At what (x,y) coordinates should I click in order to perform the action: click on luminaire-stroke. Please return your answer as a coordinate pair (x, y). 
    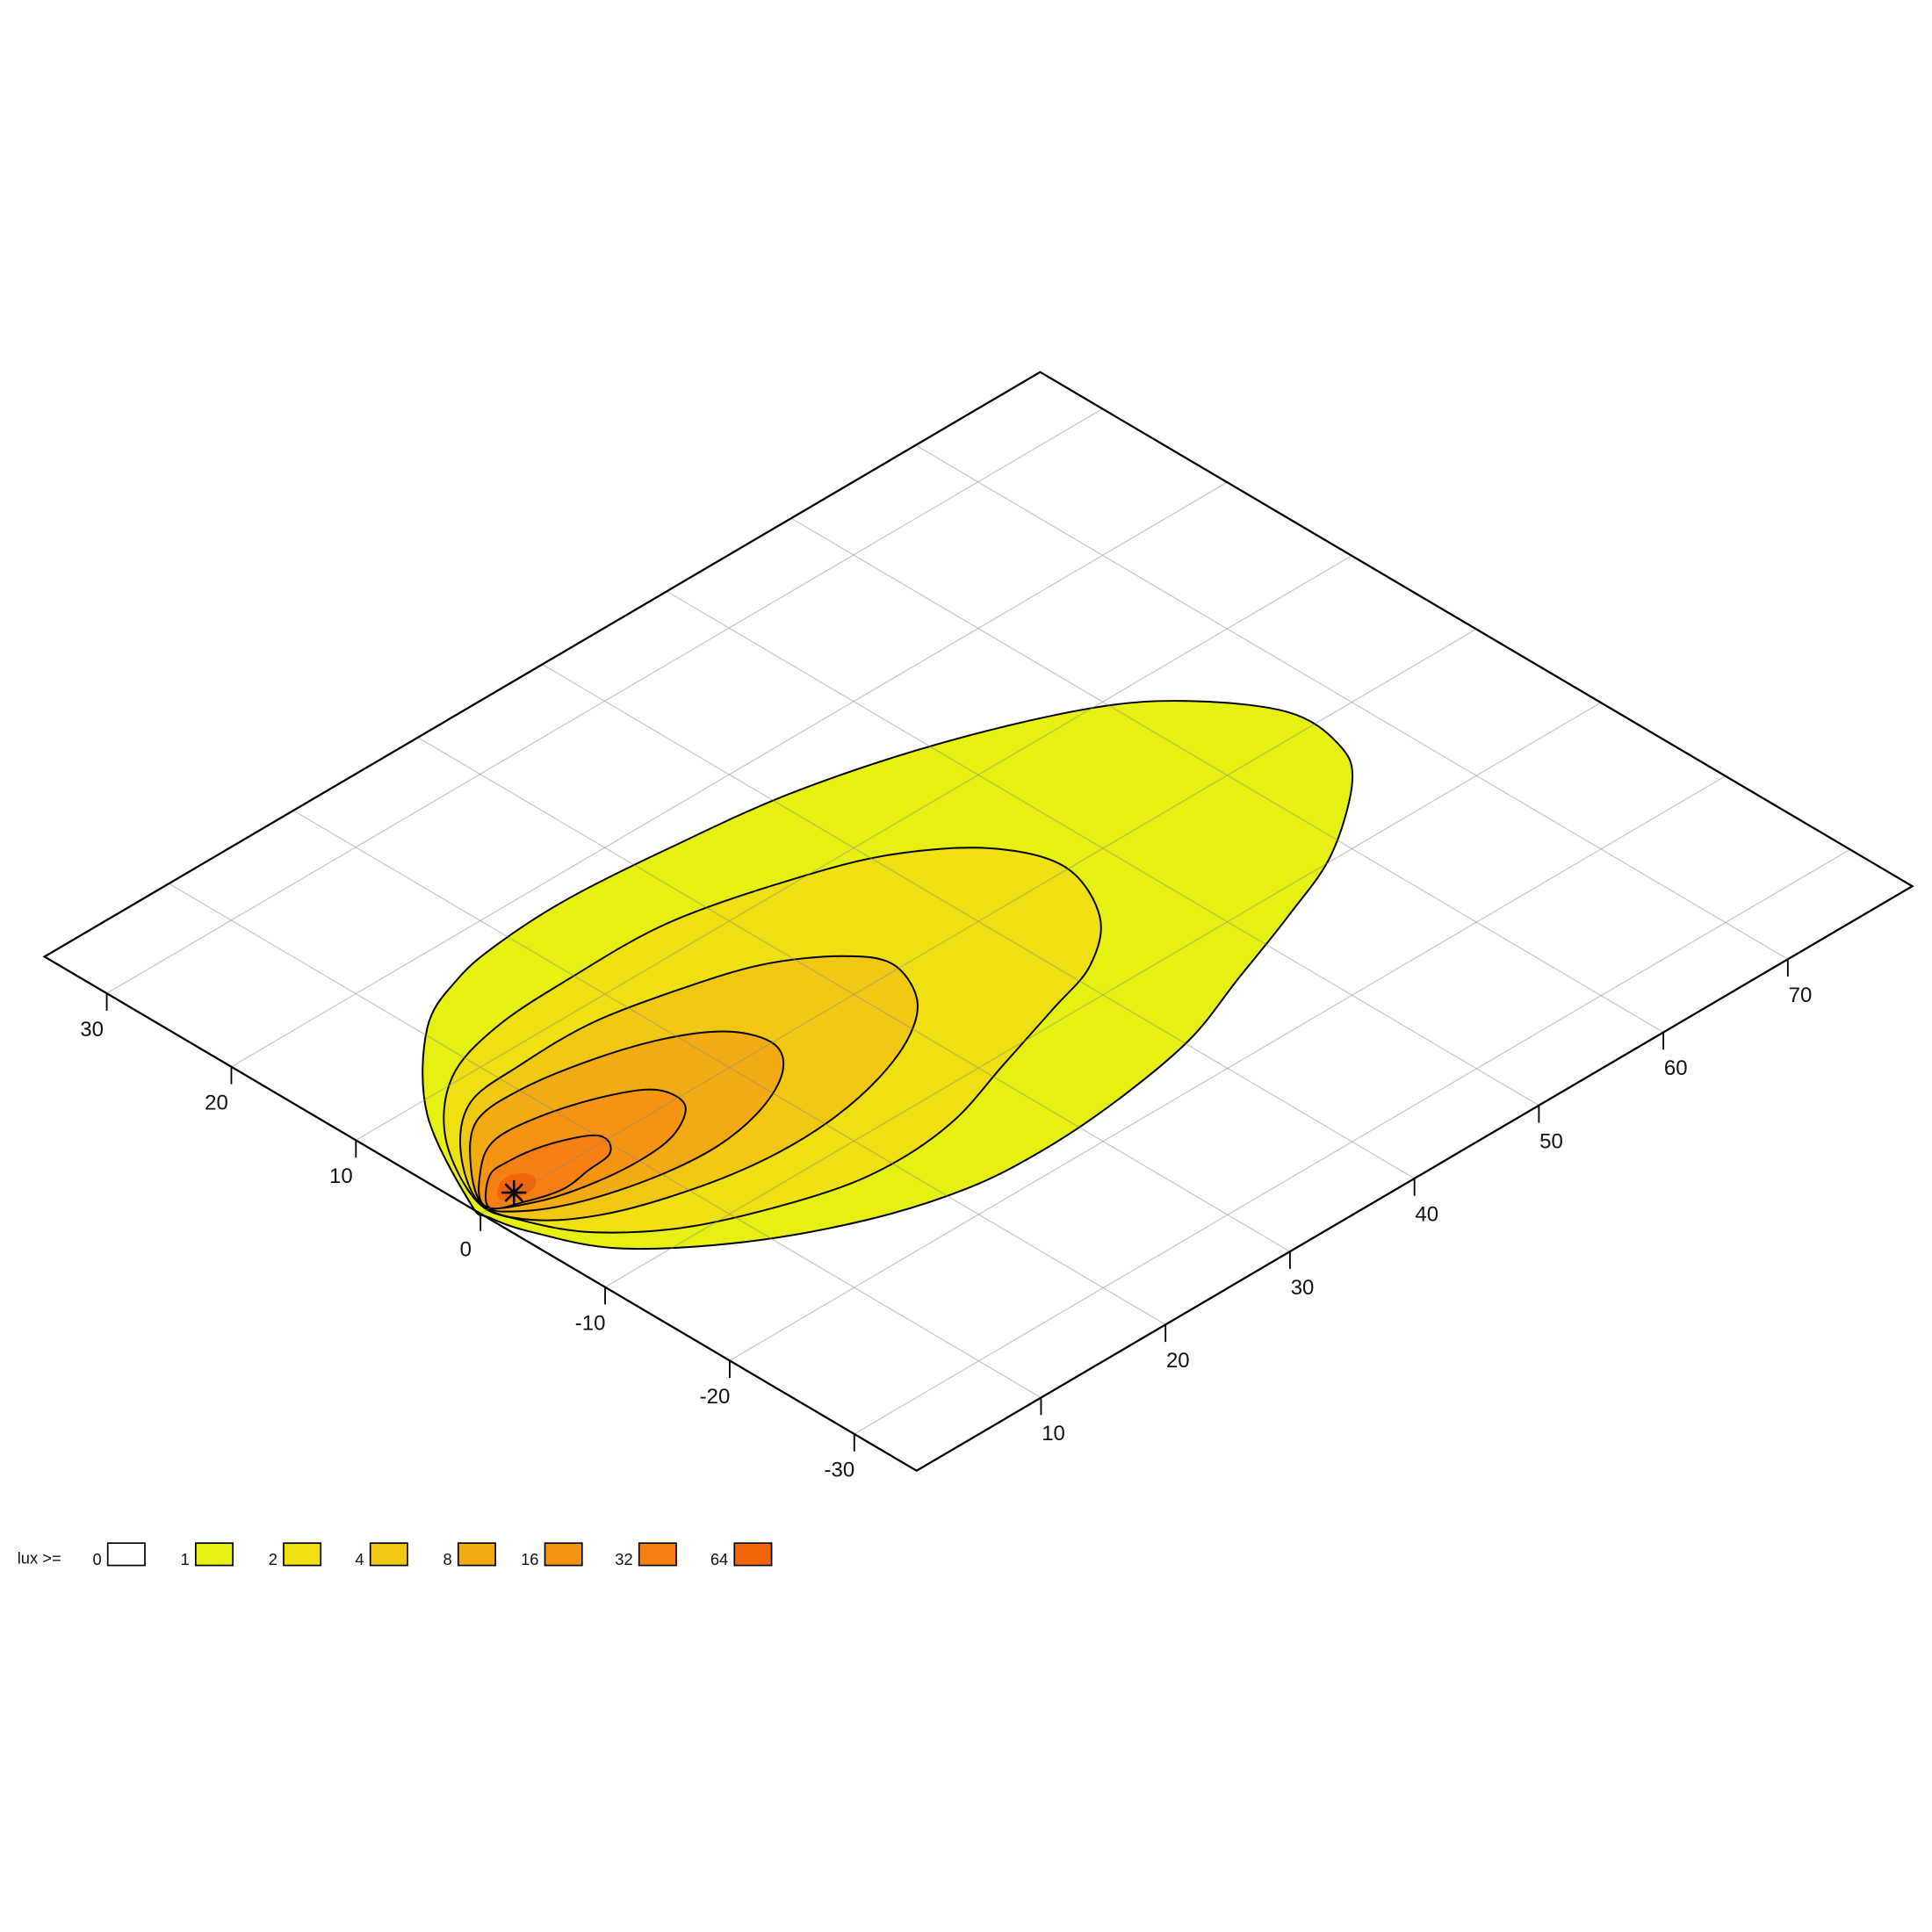
    Looking at the image, I should click on (514, 1192).